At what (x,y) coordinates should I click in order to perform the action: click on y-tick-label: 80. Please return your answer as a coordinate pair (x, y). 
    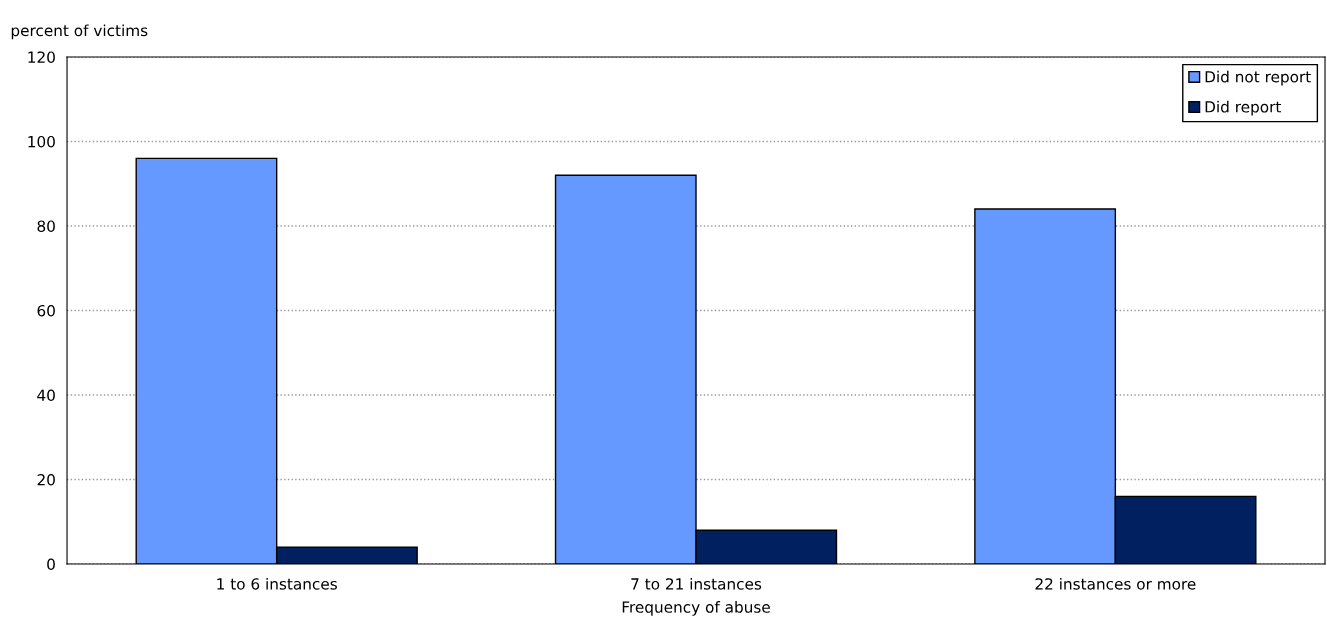
    Looking at the image, I should click on (46, 226).